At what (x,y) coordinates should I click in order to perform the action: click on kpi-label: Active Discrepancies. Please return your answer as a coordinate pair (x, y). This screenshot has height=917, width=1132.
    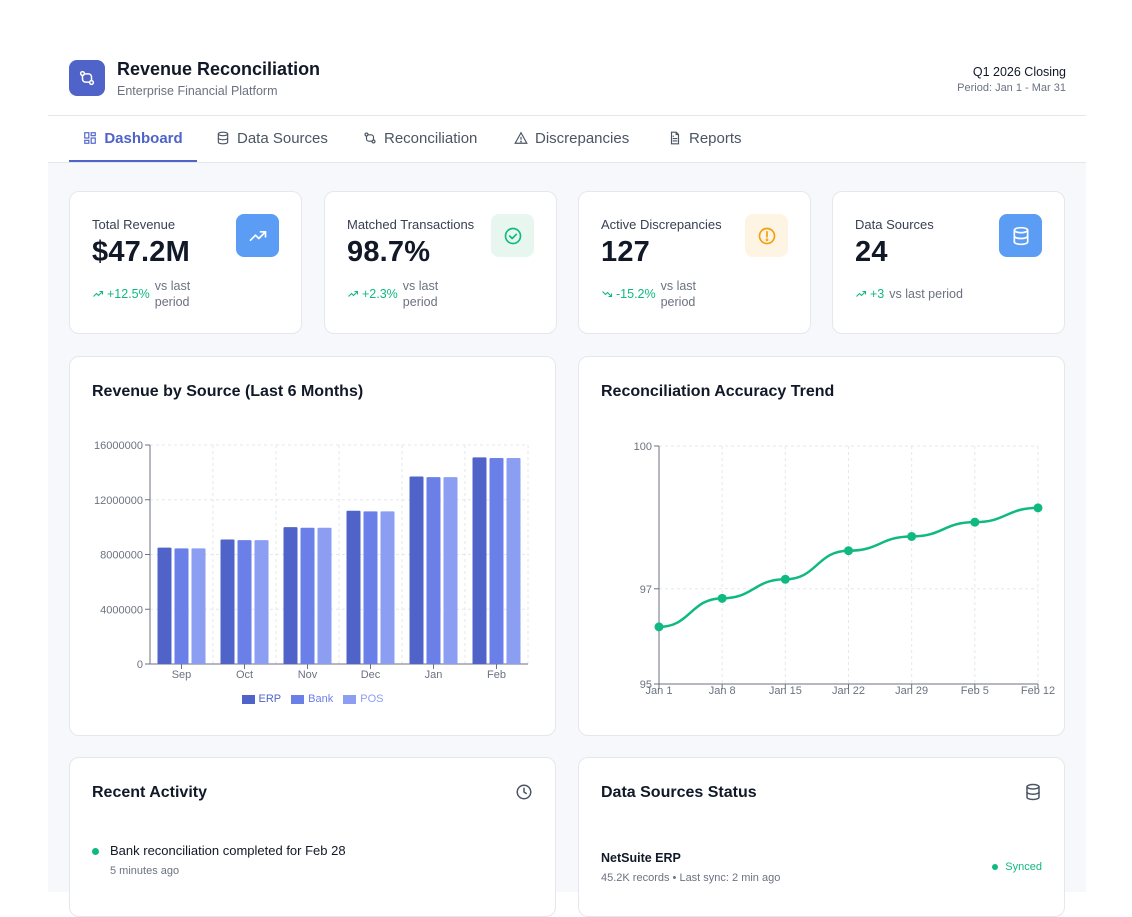
    Looking at the image, I should click on (661, 224).